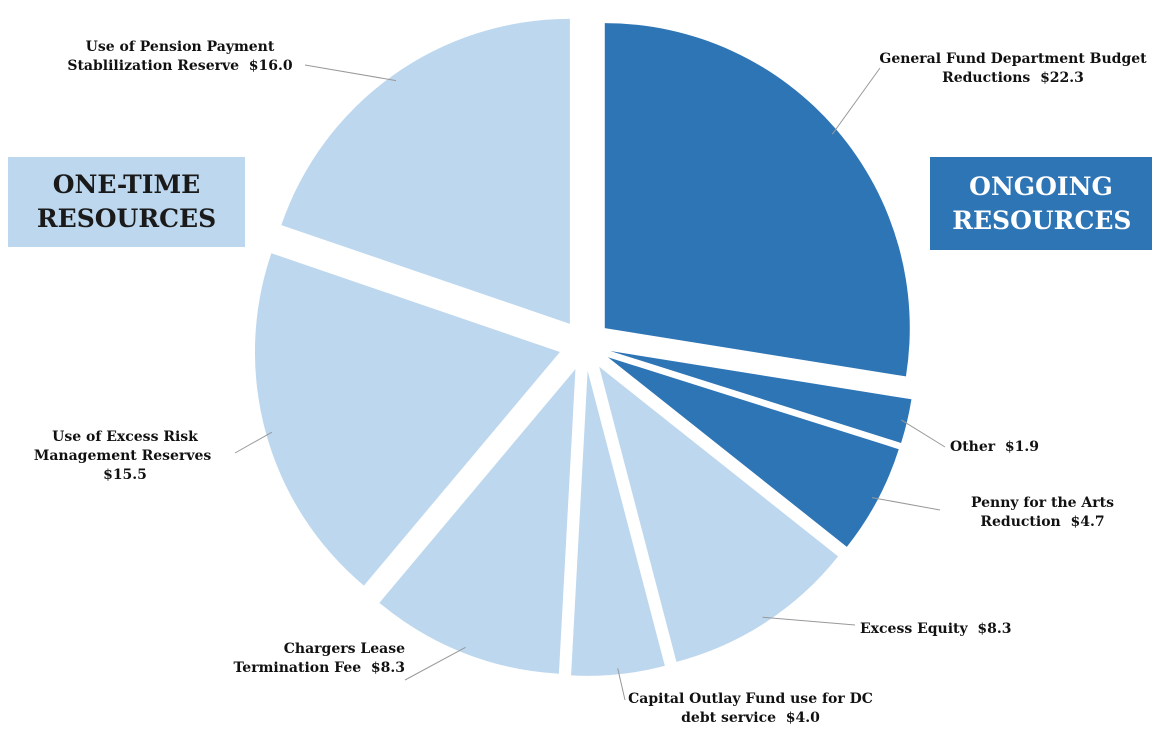  What do you see at coordinates (270, 66) in the screenshot?
I see `value-label: $16.0` at bounding box center [270, 66].